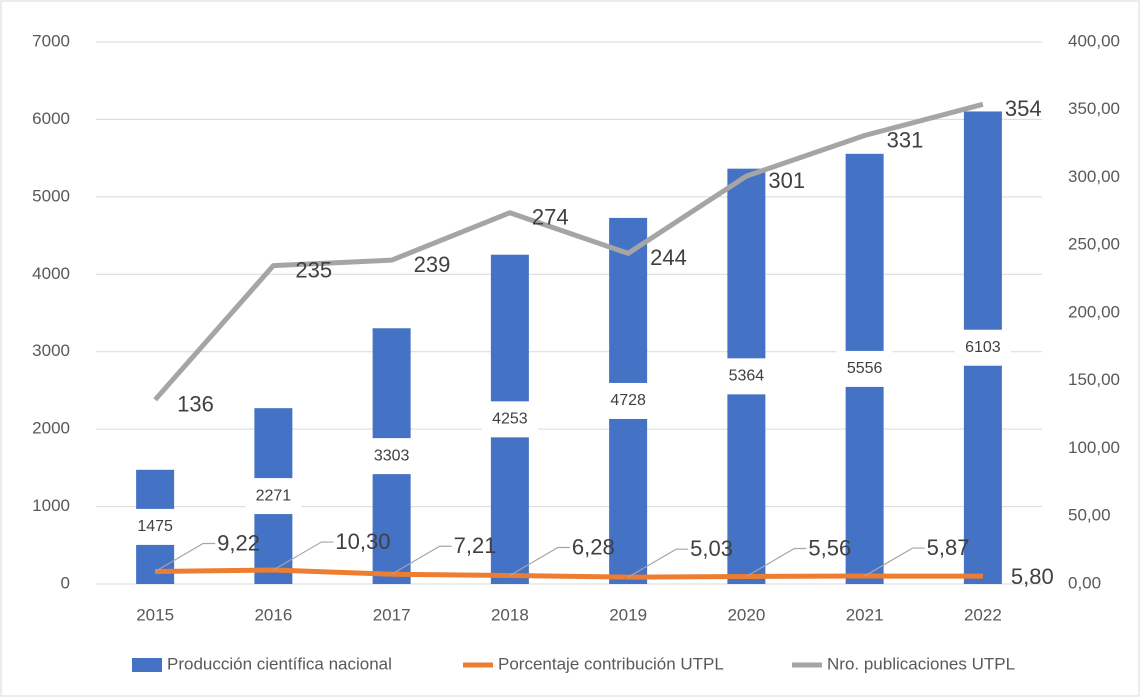 This screenshot has width=1142, height=699. Describe the element at coordinates (983, 614) in the screenshot. I see `x-tick-label: 2022` at that location.